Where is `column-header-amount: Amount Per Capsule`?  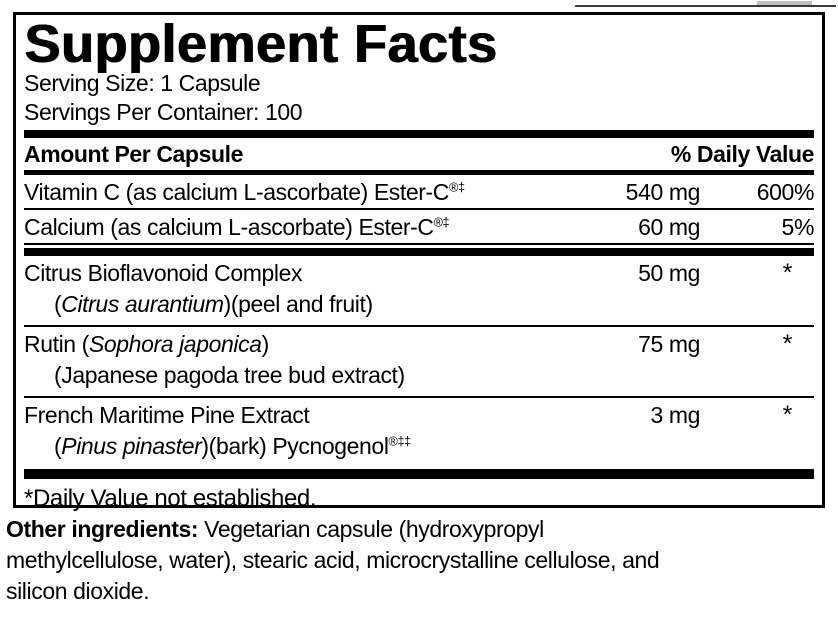 column-header-amount: Amount Per Capsule is located at coordinates (134, 154).